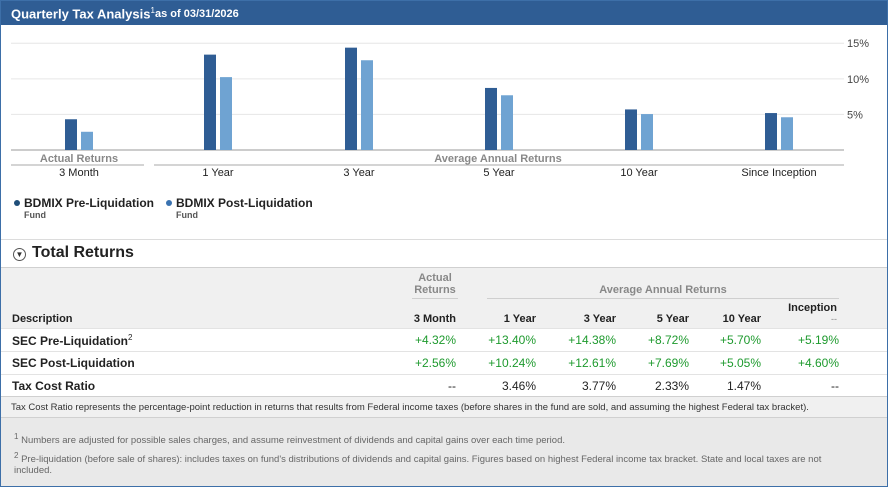 This screenshot has width=888, height=487. What do you see at coordinates (592, 340) in the screenshot?
I see `row-value: +14.38%` at bounding box center [592, 340].